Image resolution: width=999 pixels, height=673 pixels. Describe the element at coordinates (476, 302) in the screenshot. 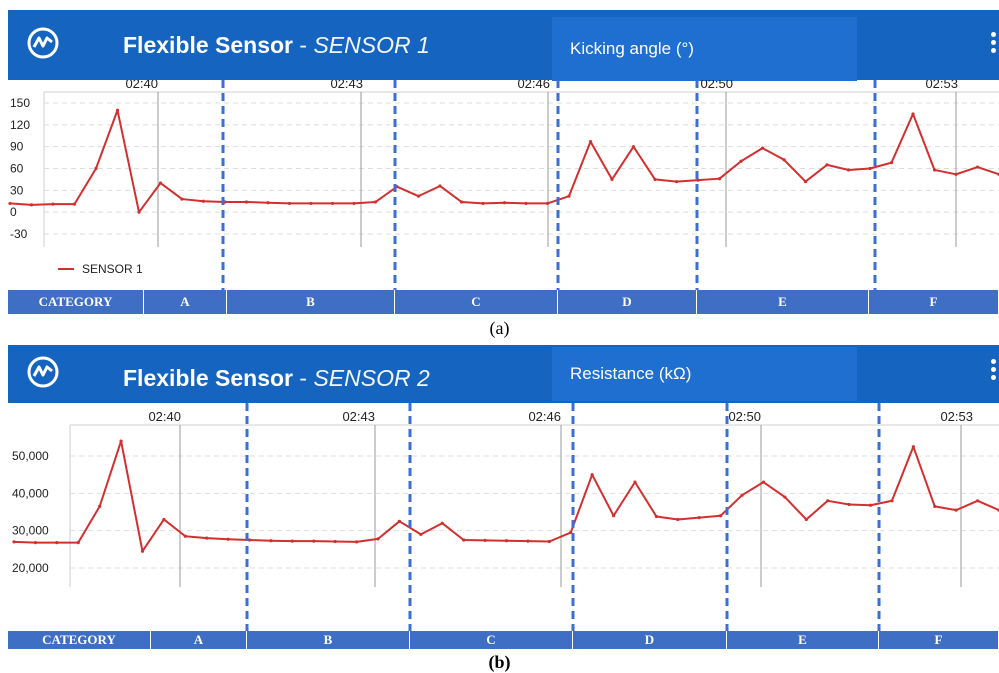

I see `category-c: C` at that location.